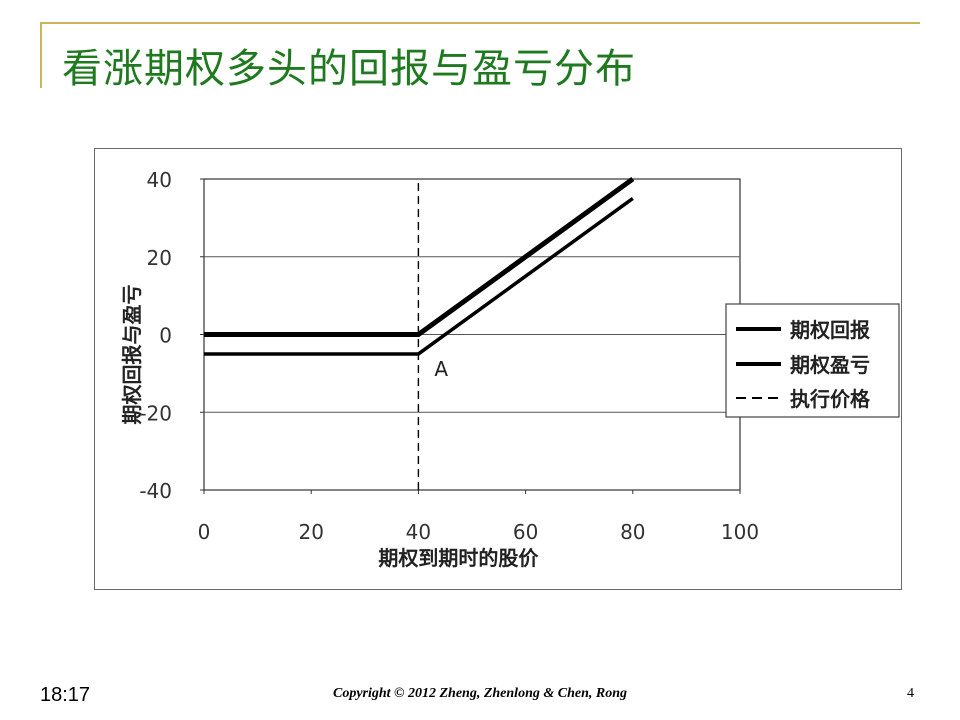  I want to click on x-tick-label: 60, so click(525, 532).